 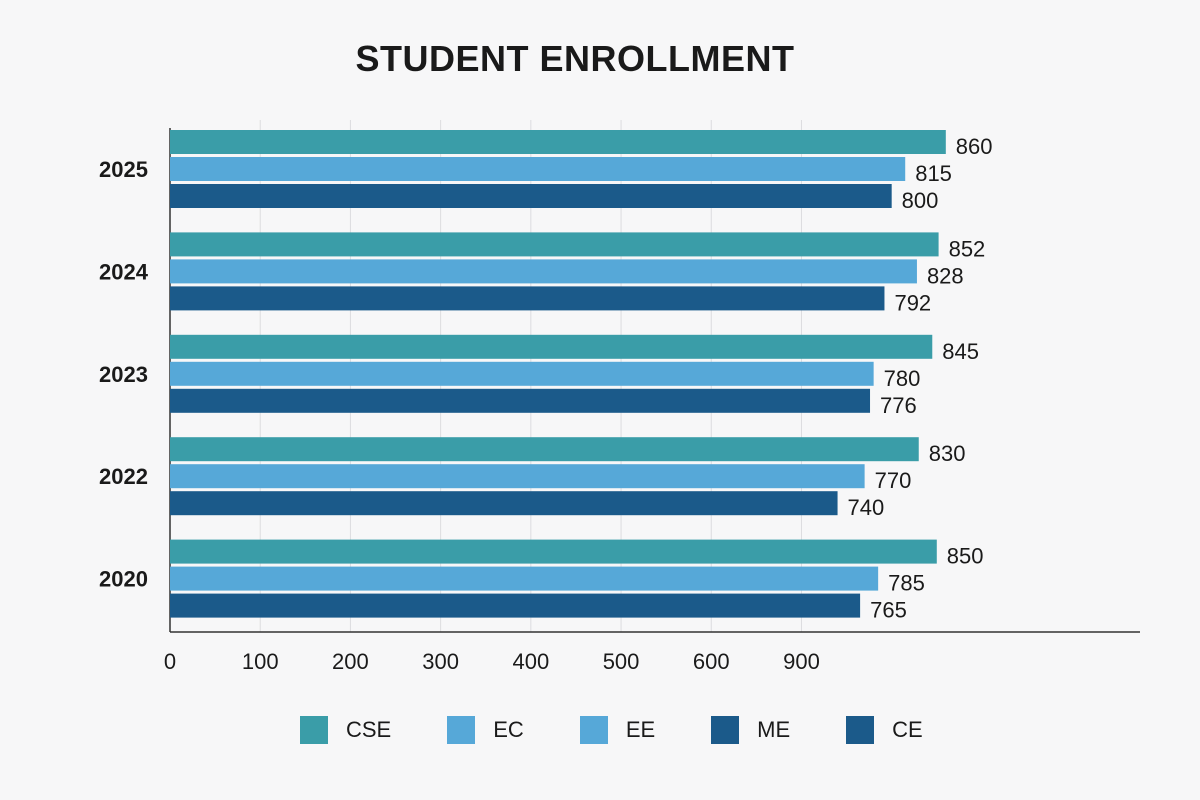 What do you see at coordinates (960, 351) in the screenshot?
I see `data-label: 845` at bounding box center [960, 351].